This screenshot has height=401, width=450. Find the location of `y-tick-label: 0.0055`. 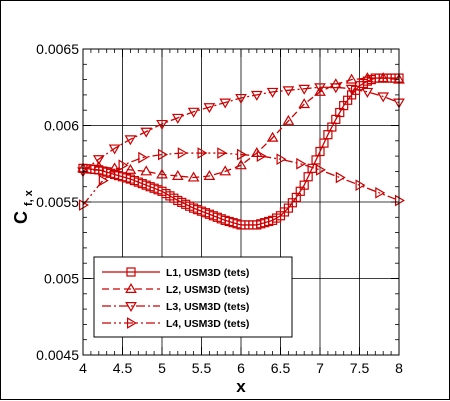

y-tick-label: 0.0055 is located at coordinates (57, 202).